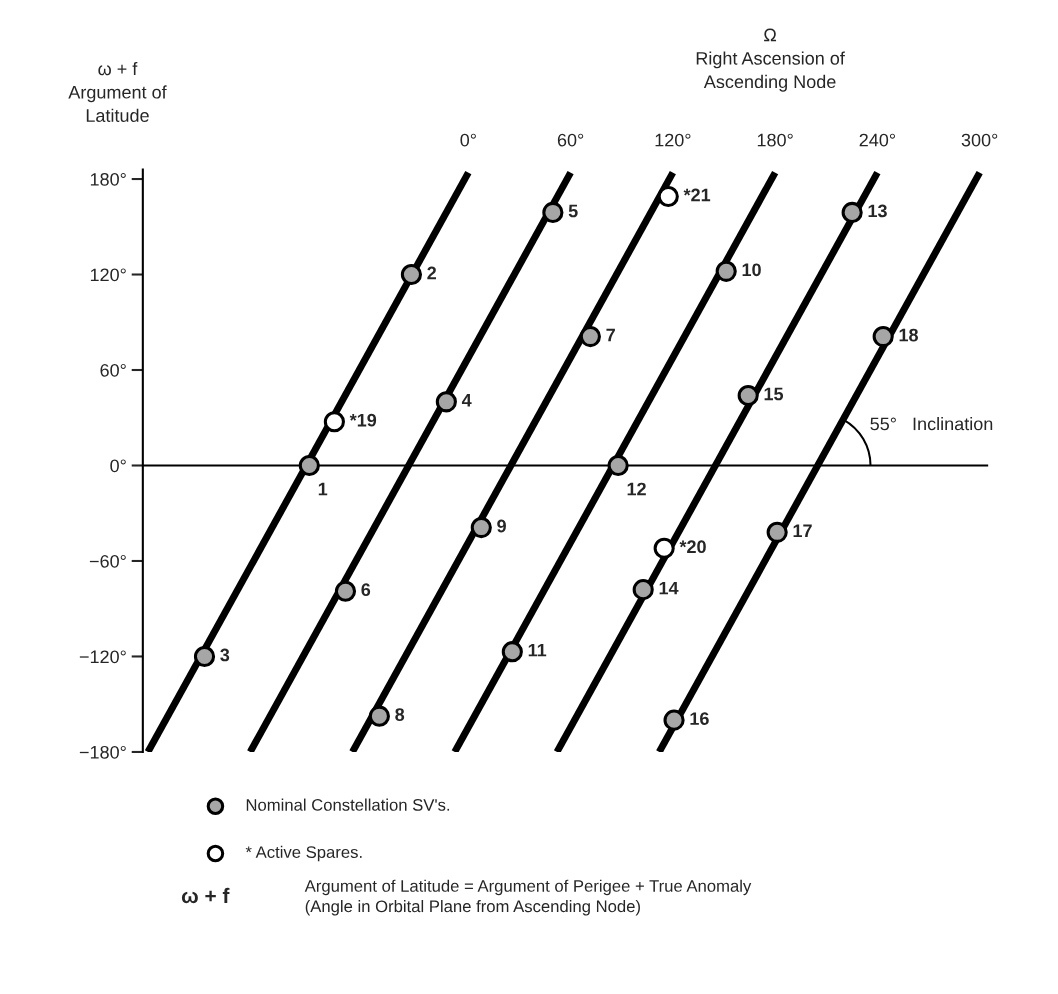  What do you see at coordinates (348, 804) in the screenshot?
I see `legend-label: Nominal Constellation SV's.` at bounding box center [348, 804].